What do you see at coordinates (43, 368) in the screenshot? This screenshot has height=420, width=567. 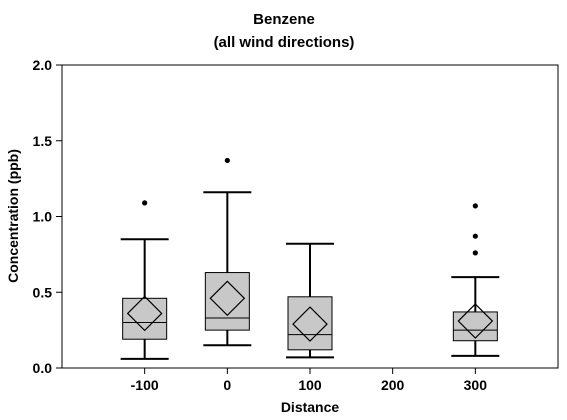 I see `y-tick-label: 0.0` at bounding box center [43, 368].